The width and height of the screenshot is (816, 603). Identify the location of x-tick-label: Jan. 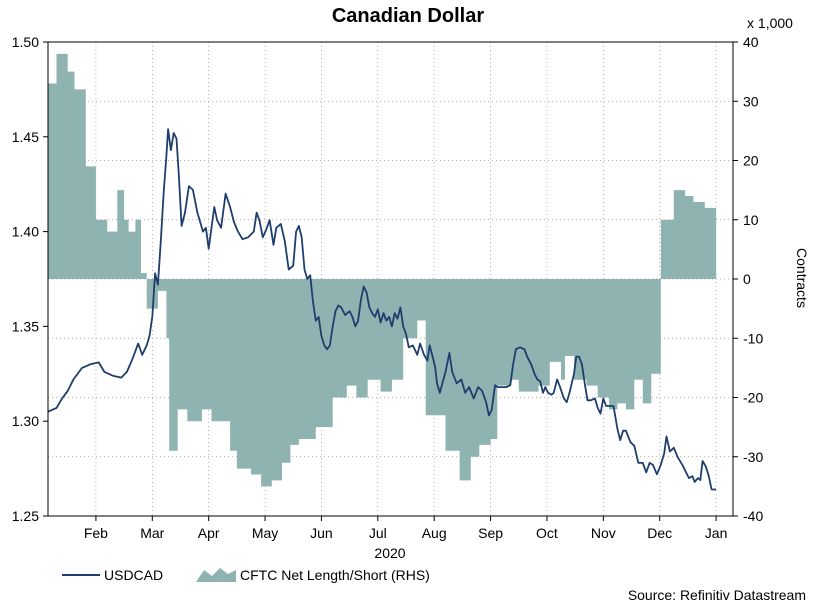
(716, 533).